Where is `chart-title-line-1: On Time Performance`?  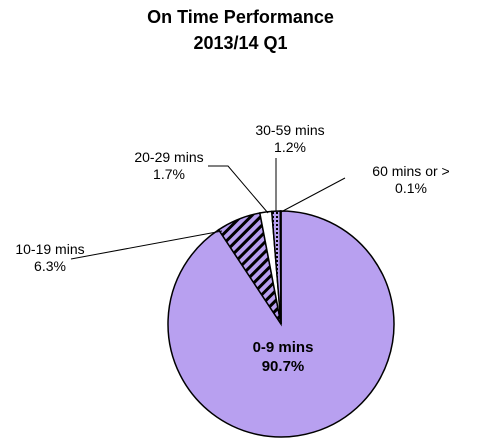 chart-title-line-1: On Time Performance is located at coordinates (240, 17).